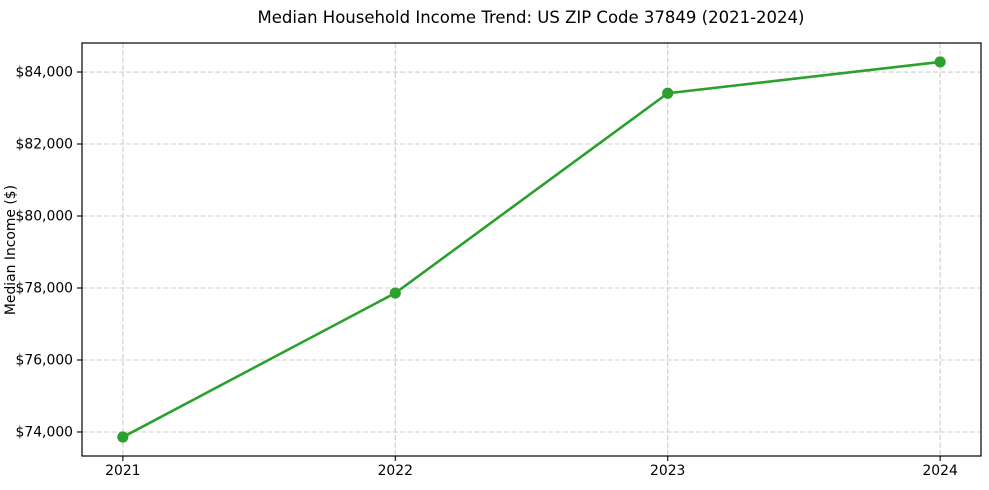 This screenshot has width=989, height=490. Describe the element at coordinates (44, 145) in the screenshot. I see `y-tick-label: $82,000` at that location.